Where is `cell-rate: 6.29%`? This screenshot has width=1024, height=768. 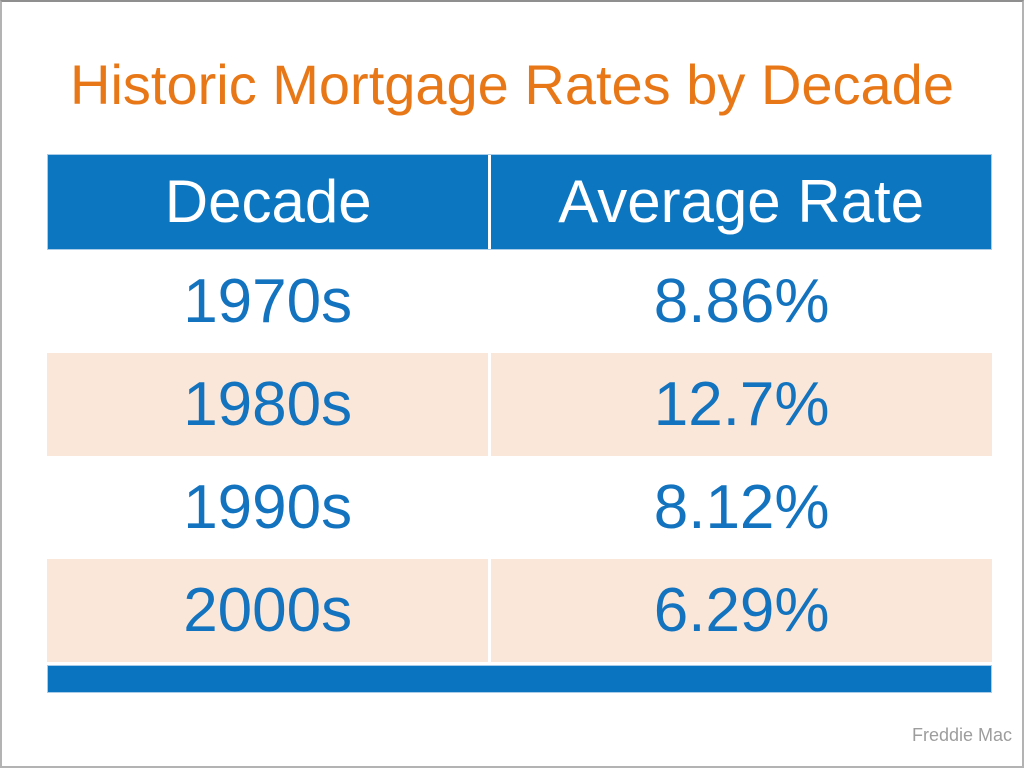
cell-rate: 6.29% is located at coordinates (740, 610).